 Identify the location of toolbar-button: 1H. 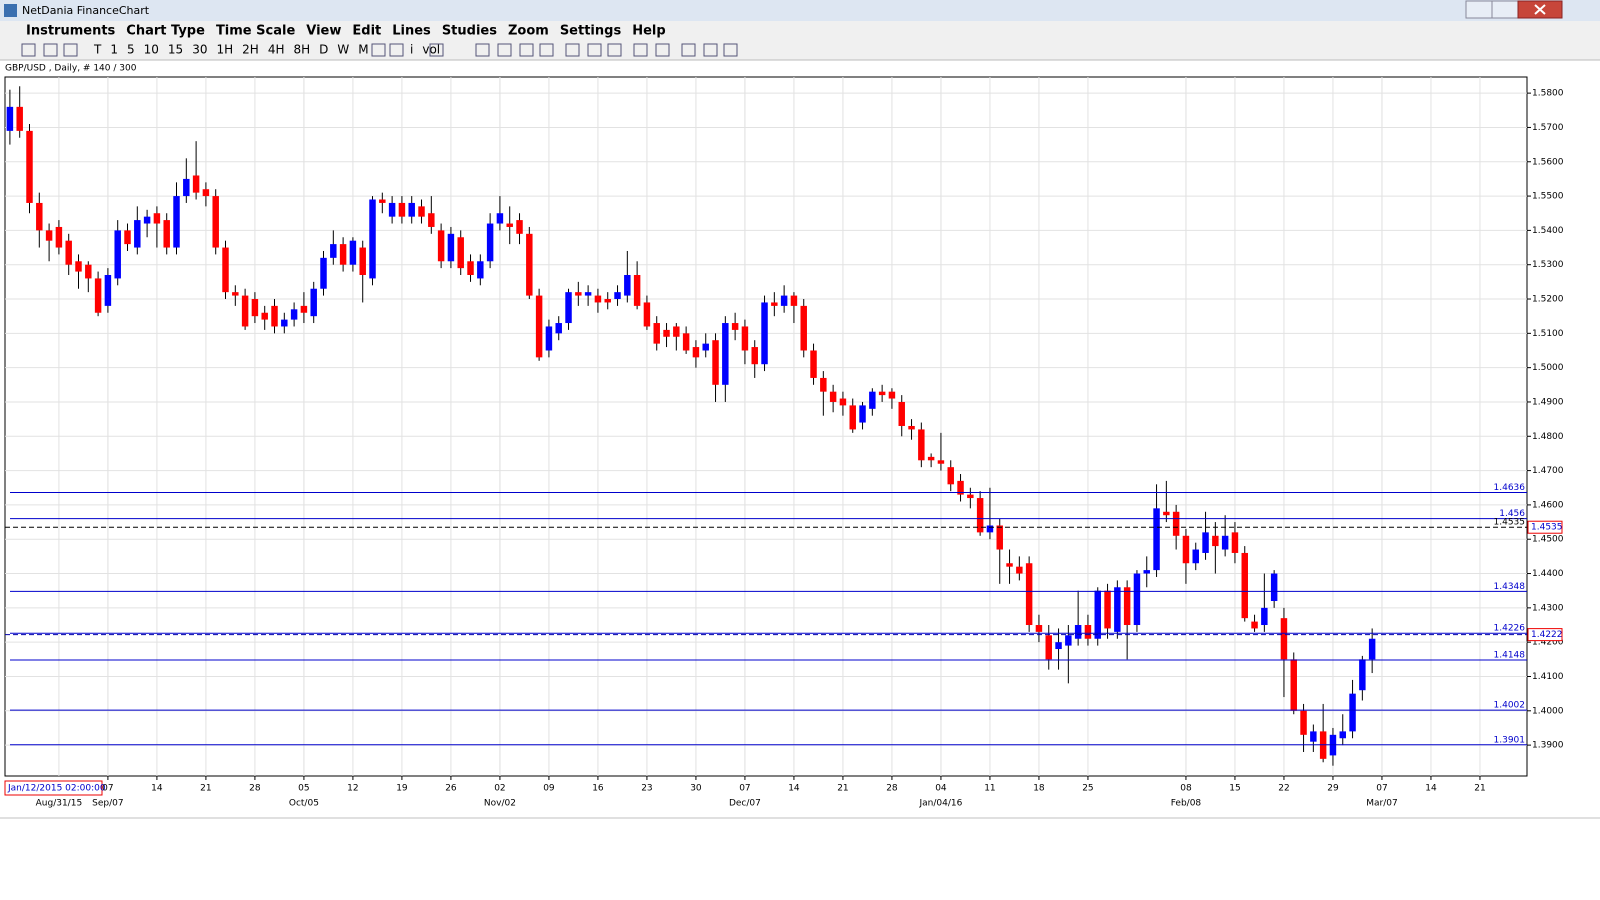
(224, 50).